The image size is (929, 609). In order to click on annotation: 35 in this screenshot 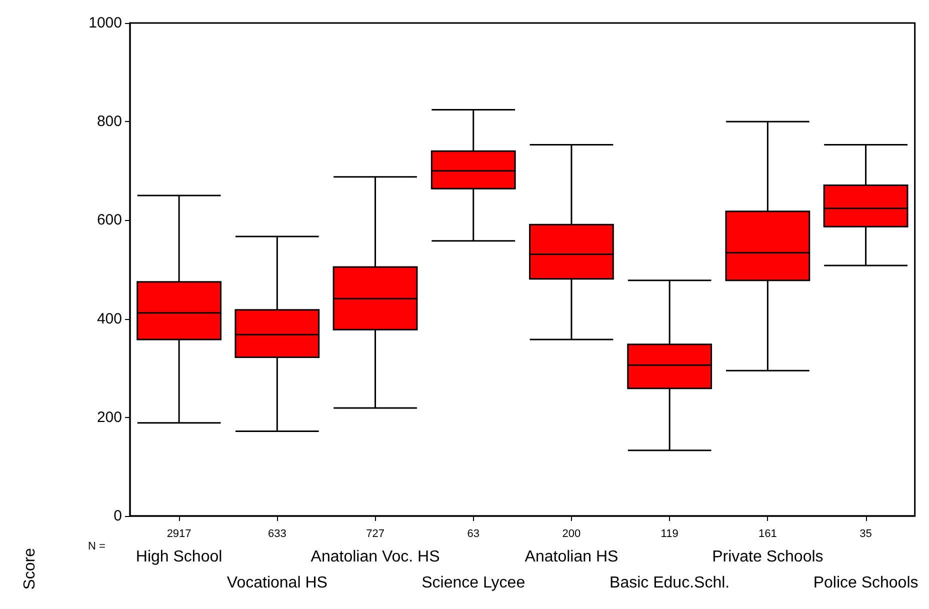, I will do `click(866, 534)`.